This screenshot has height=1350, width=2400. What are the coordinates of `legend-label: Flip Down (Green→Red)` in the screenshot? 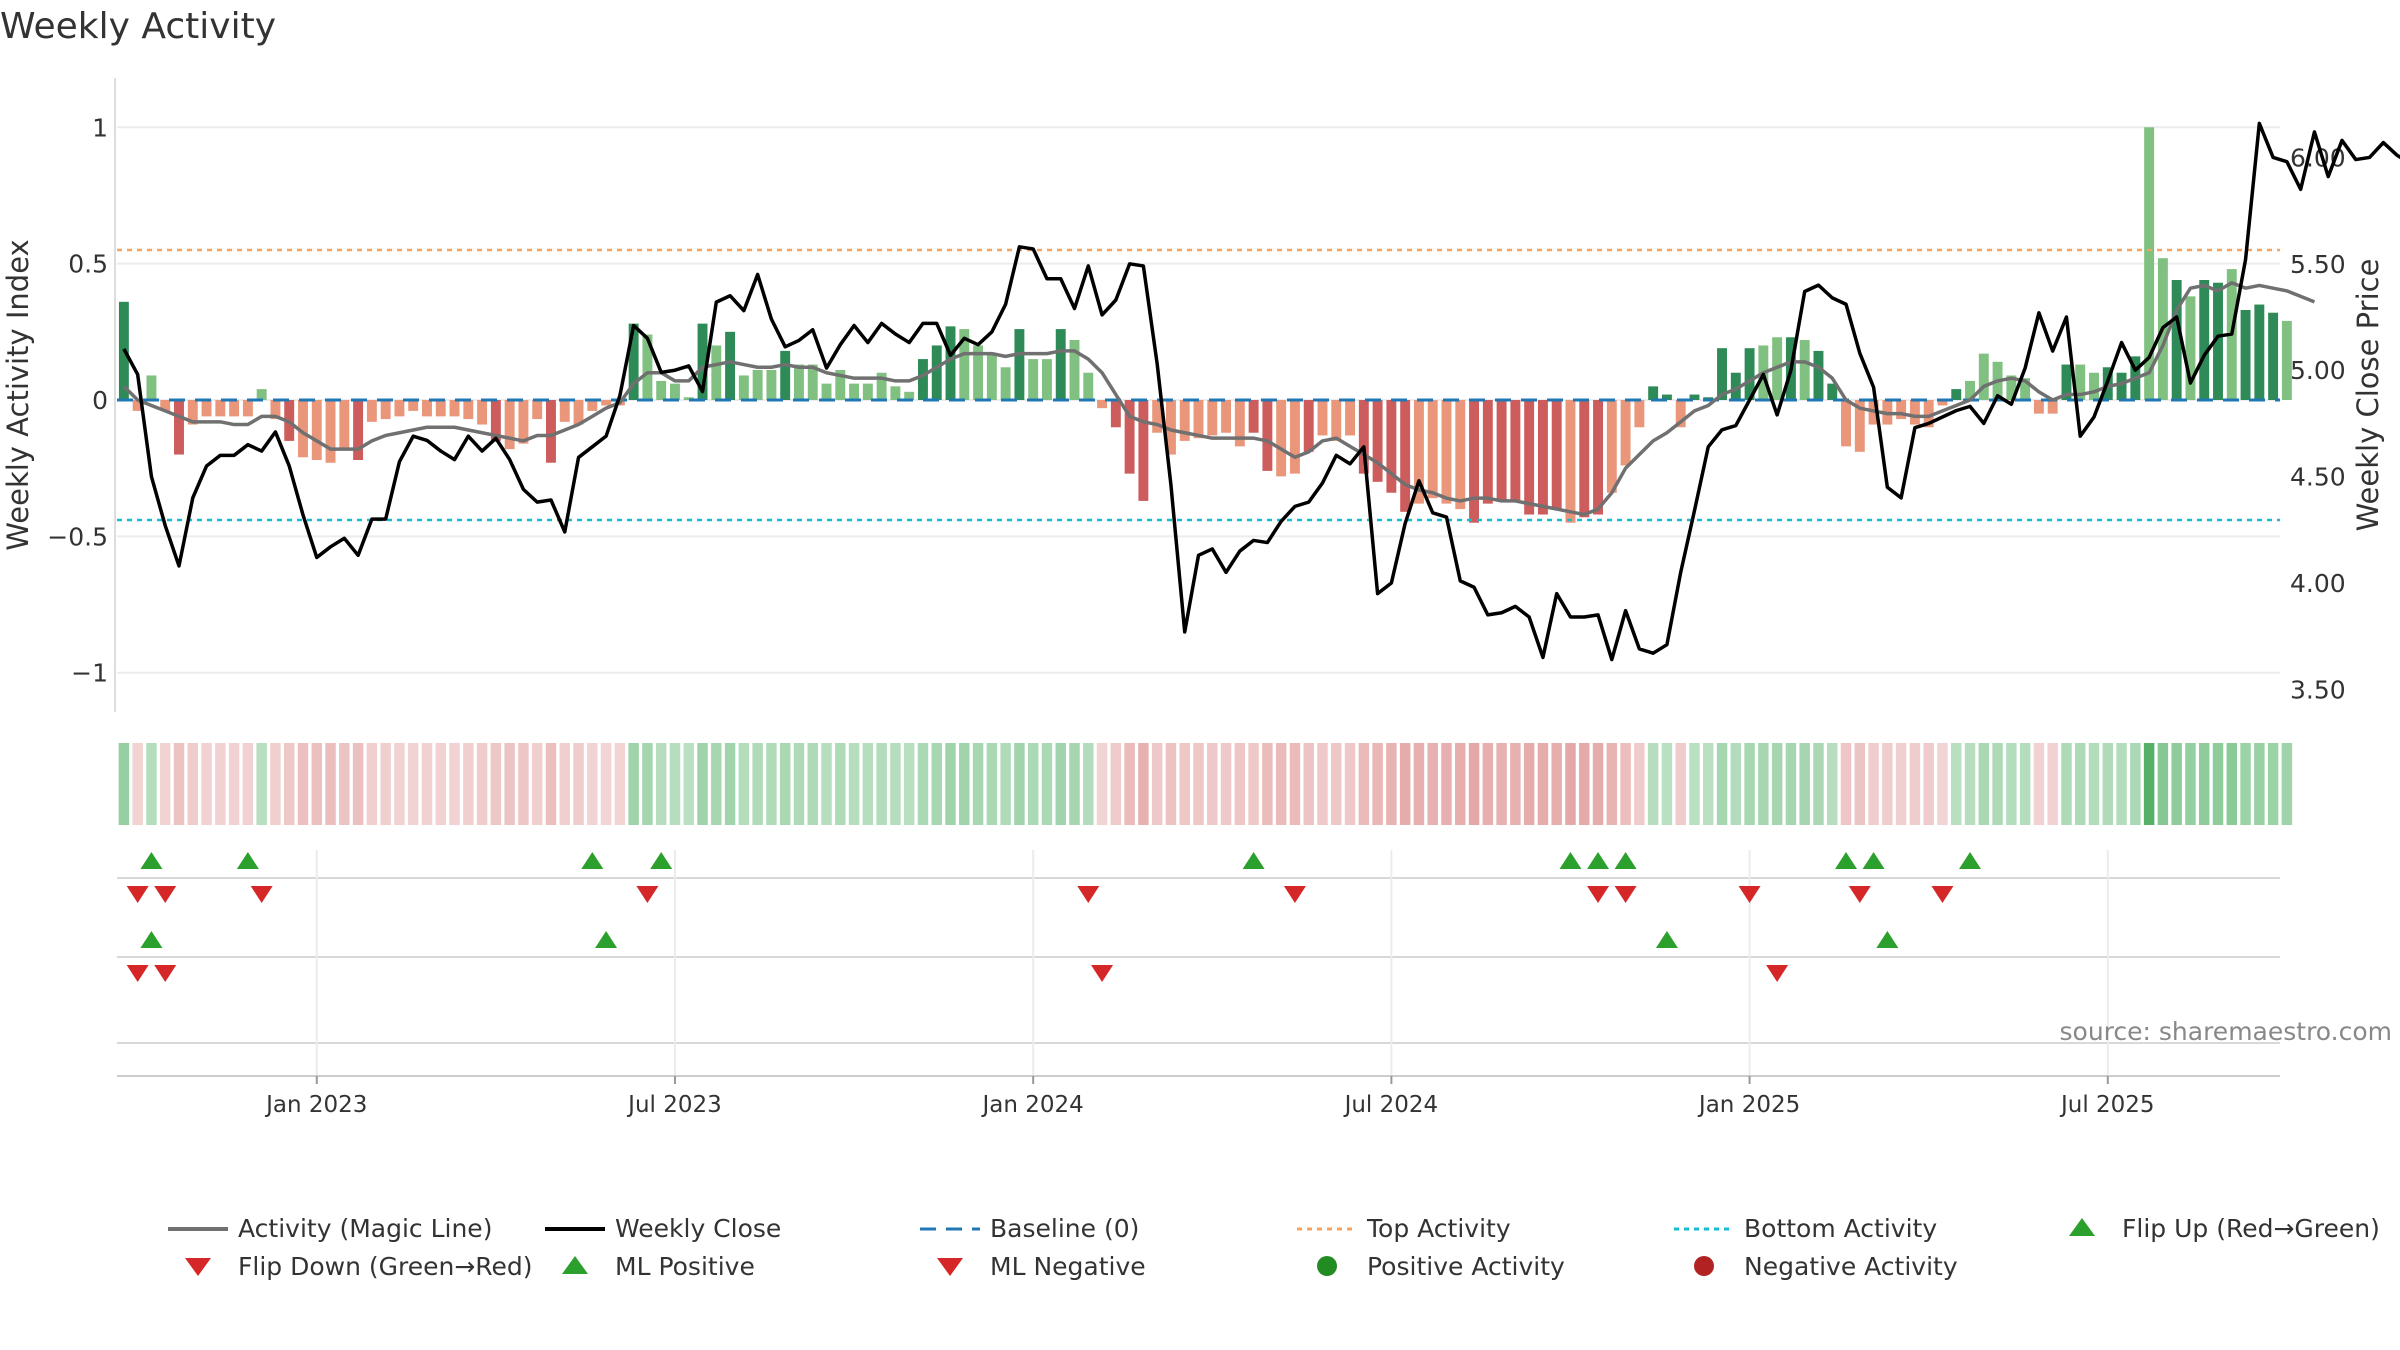 It's located at (385, 1266).